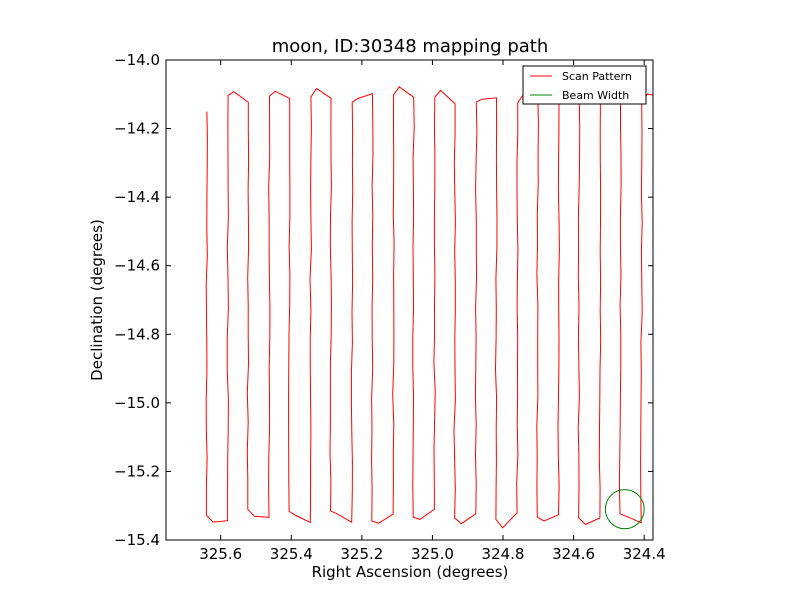  I want to click on legend: Scan Pattern Beam Width, so click(584, 85).